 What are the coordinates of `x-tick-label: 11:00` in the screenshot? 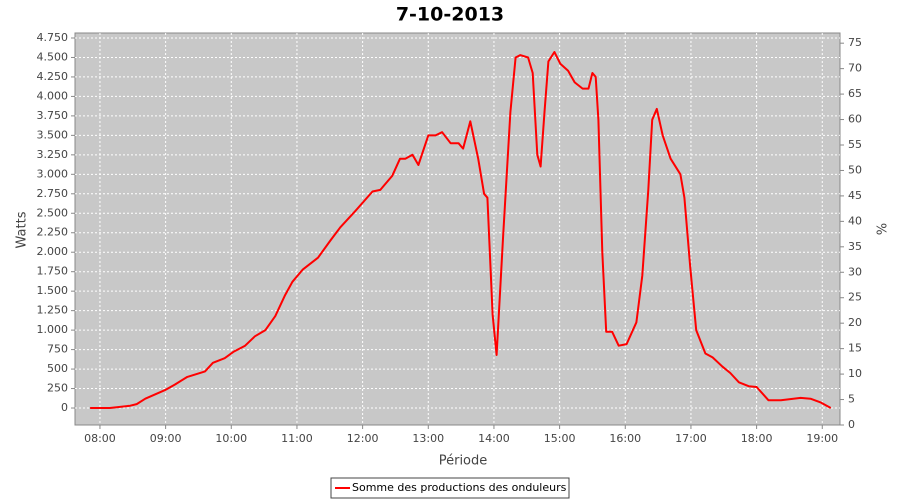 It's located at (297, 438).